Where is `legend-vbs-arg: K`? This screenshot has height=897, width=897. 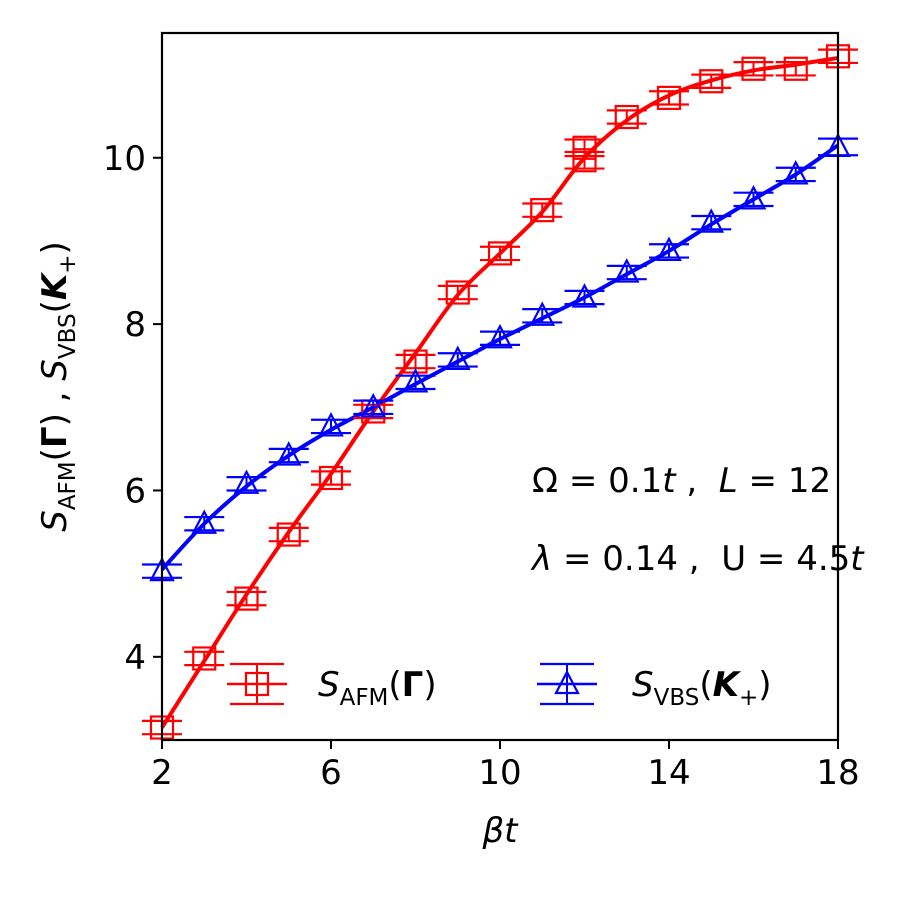
legend-vbs-arg: K is located at coordinates (727, 685).